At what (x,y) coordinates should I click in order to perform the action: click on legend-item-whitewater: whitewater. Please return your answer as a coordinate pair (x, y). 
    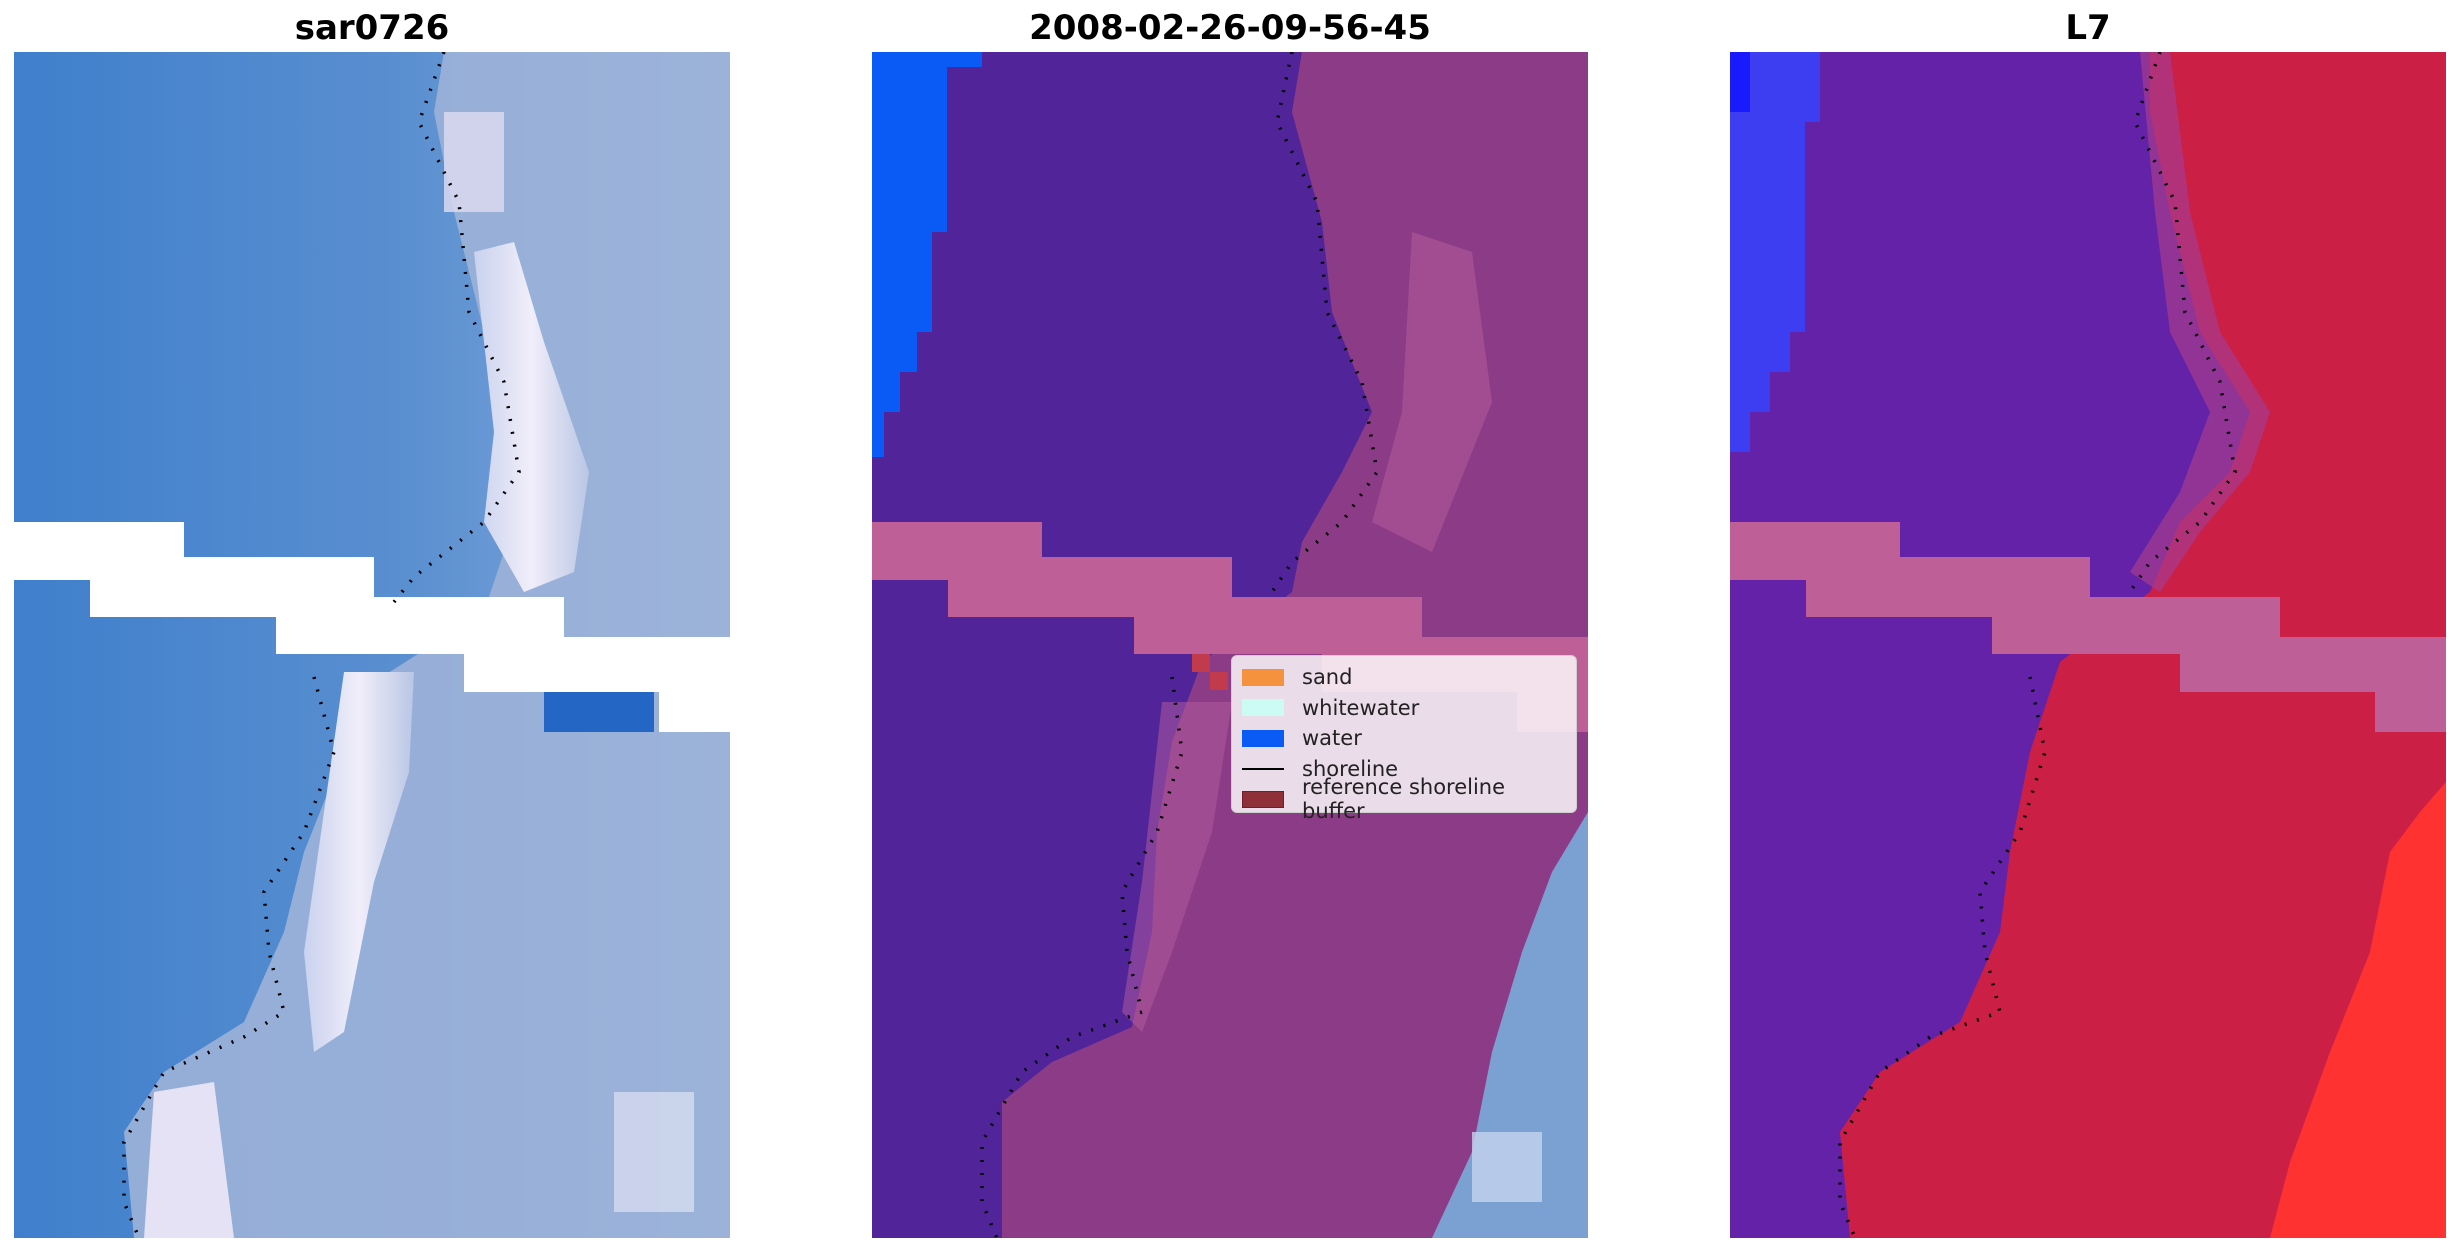
    Looking at the image, I should click on (1404, 708).